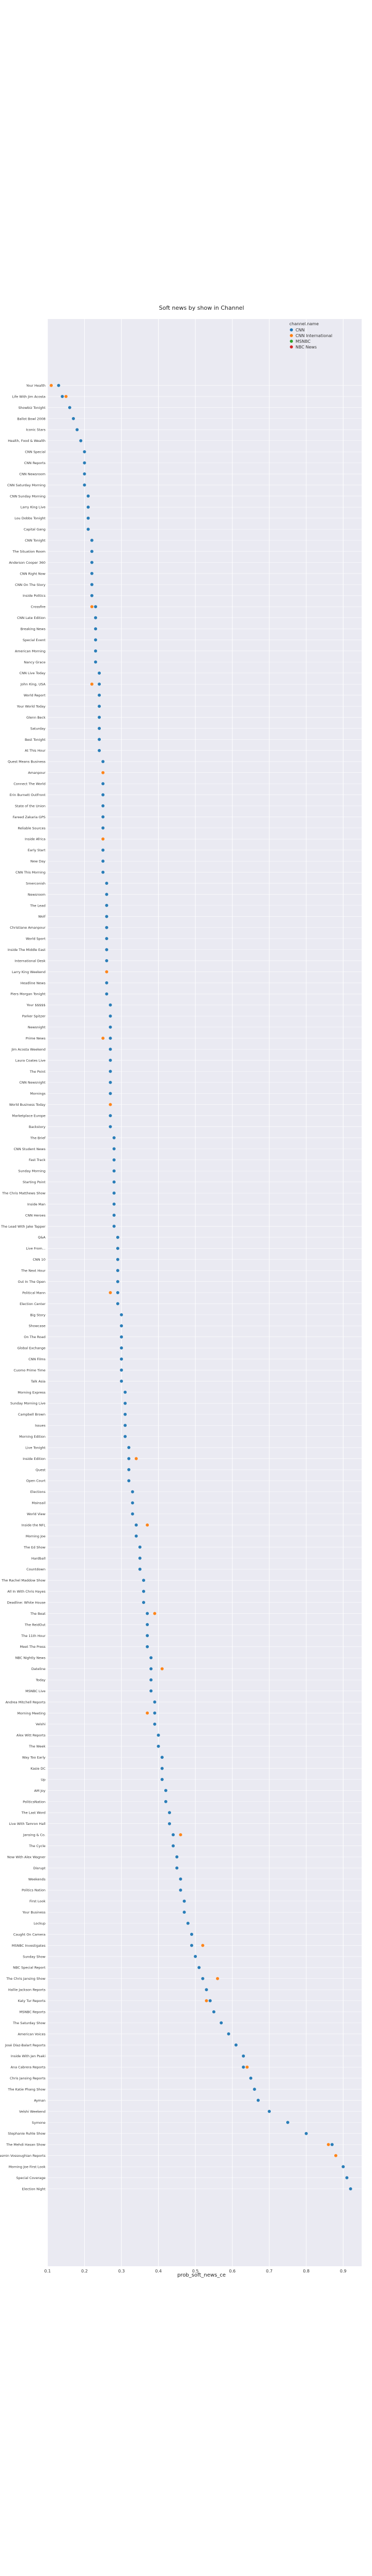  I want to click on y-tick-label: Your Health, so click(36, 386).